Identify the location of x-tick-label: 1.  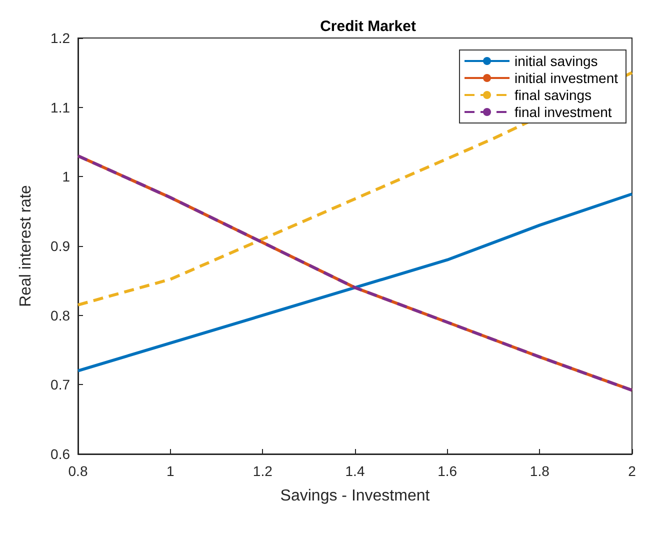
(170, 471).